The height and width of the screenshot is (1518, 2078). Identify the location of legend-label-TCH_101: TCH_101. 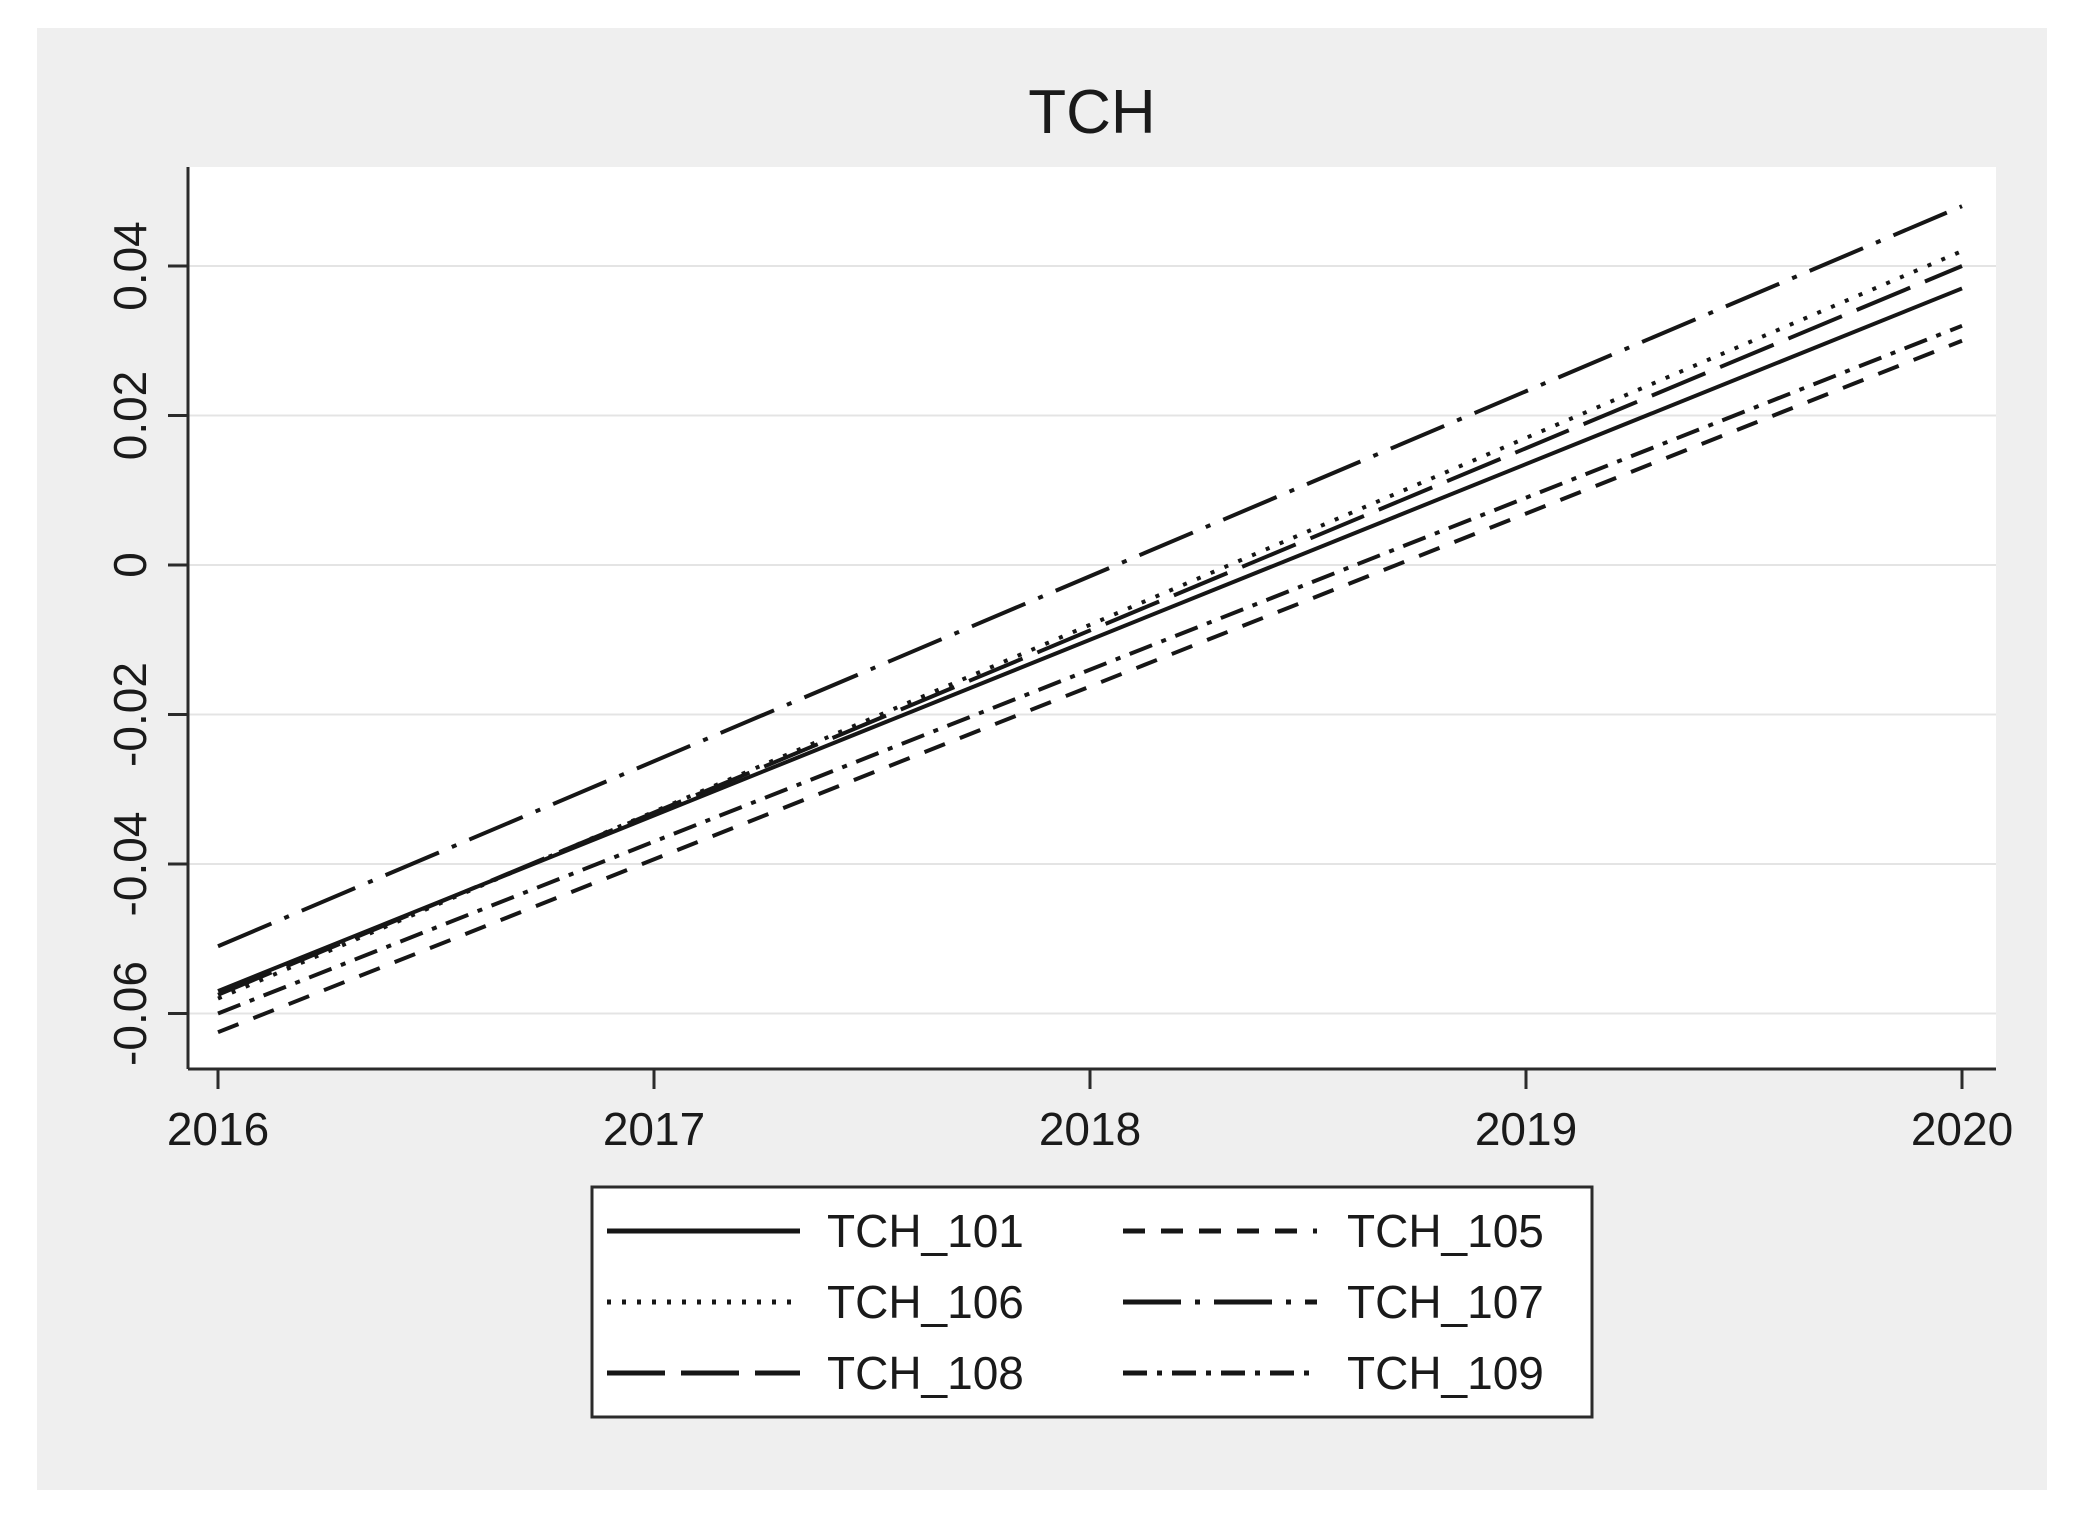
(925, 1231).